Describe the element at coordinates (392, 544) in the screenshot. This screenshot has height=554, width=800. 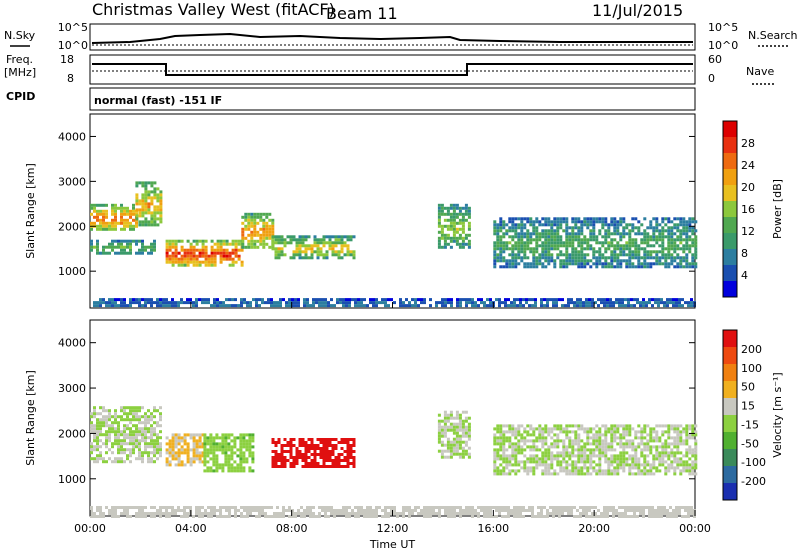
I see `x-axis-label: Time UT` at that location.